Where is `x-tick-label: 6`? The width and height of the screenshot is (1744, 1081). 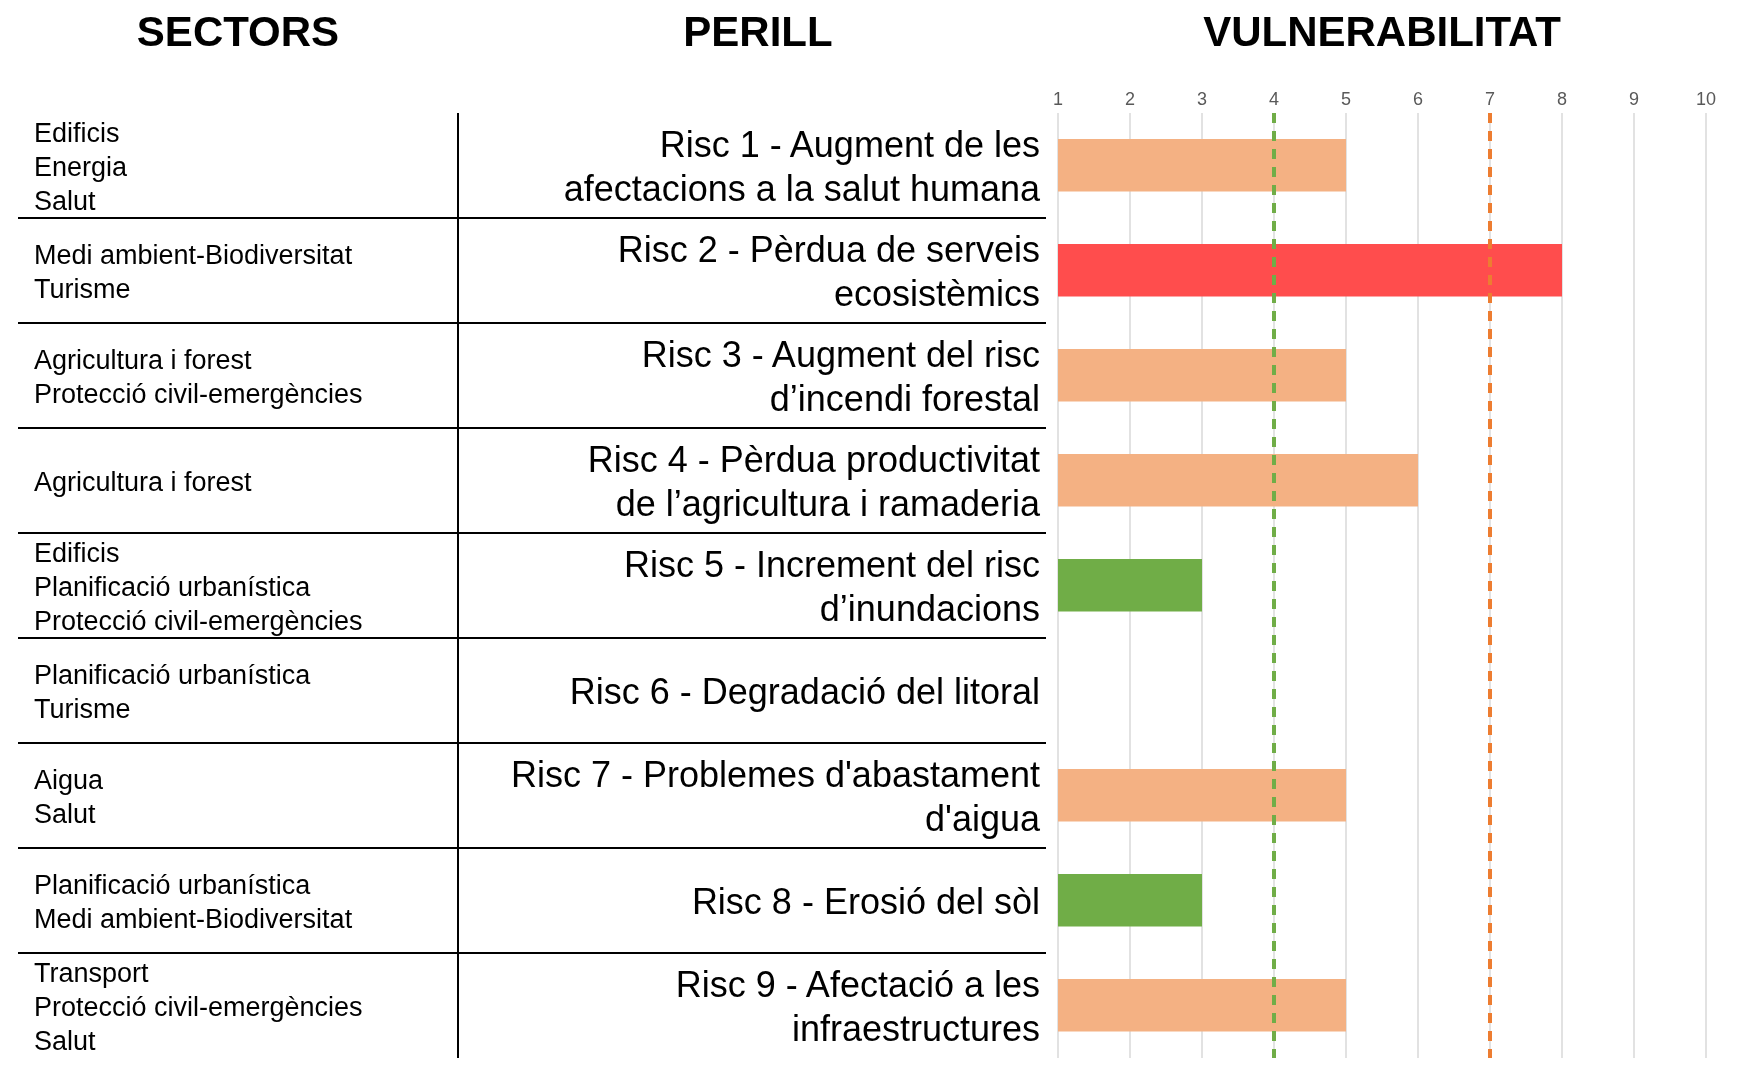
x-tick-label: 6 is located at coordinates (1418, 99).